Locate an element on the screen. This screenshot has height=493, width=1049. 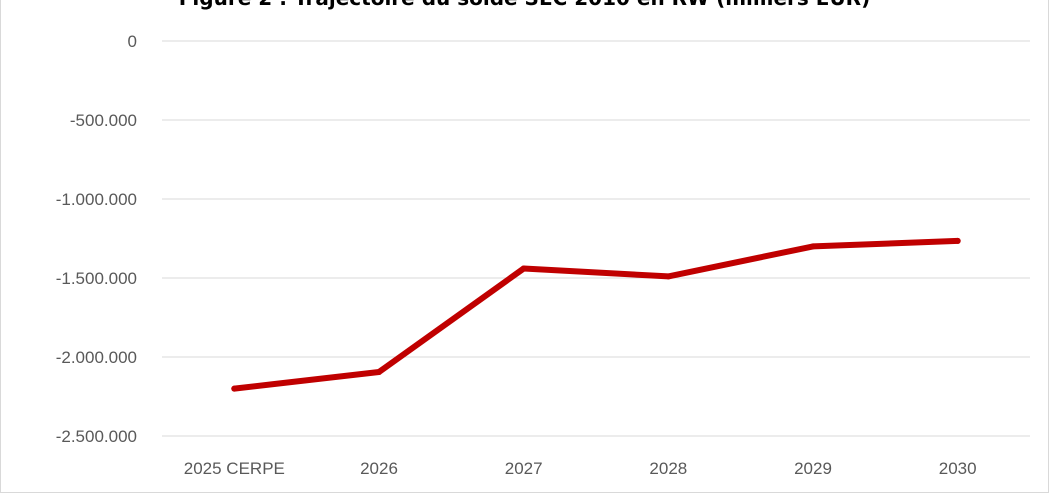
y-tick-label: -2.500.000 is located at coordinates (96, 436).